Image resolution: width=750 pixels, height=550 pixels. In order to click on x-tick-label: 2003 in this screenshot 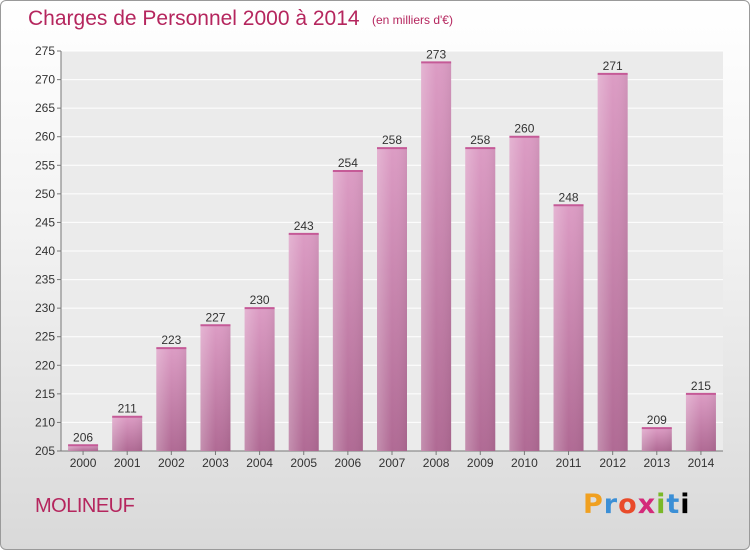, I will do `click(215, 463)`.